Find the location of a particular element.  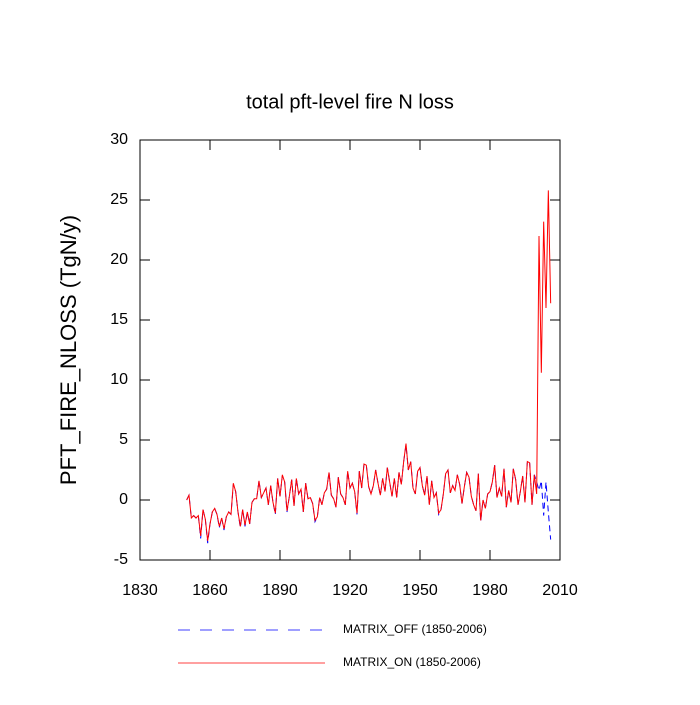

y-axis-label: PFT_FIRE_NLOSS (TgN/y) is located at coordinates (68, 350).